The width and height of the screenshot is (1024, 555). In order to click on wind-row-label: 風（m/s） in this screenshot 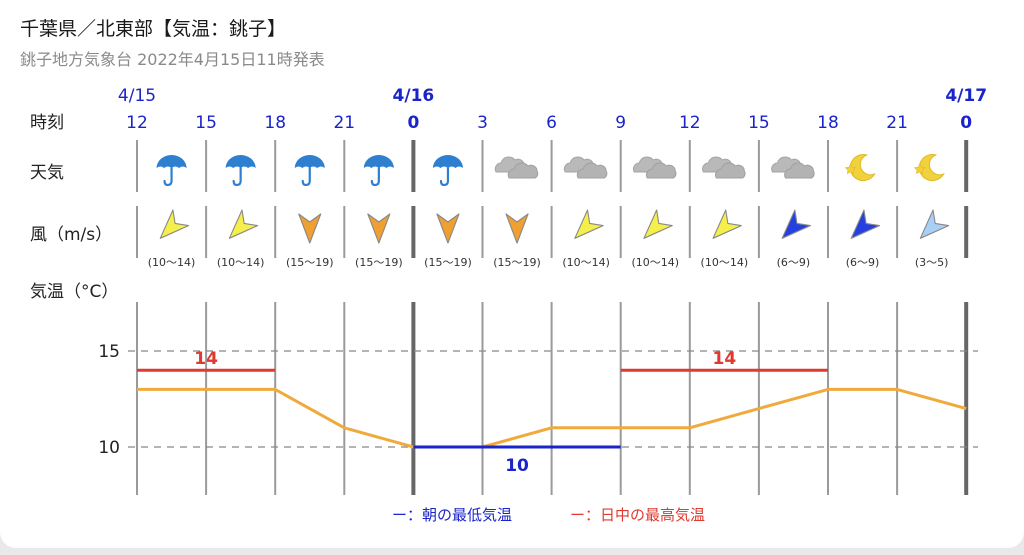, I will do `click(71, 235)`.